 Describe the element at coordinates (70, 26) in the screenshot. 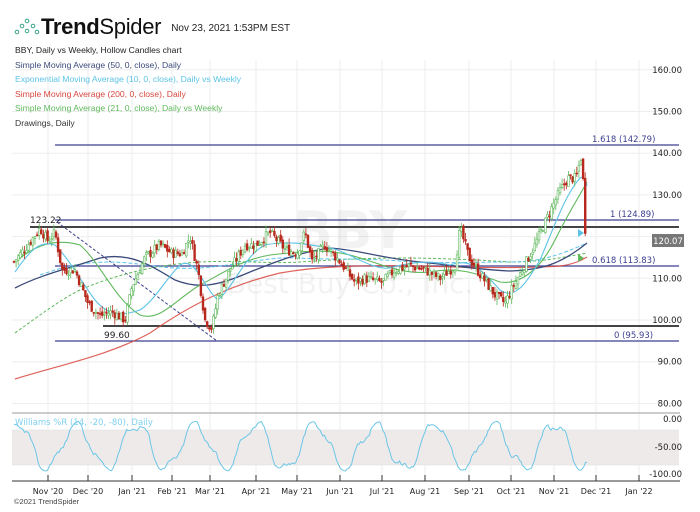

I see `brand-name-bold: Trend` at that location.